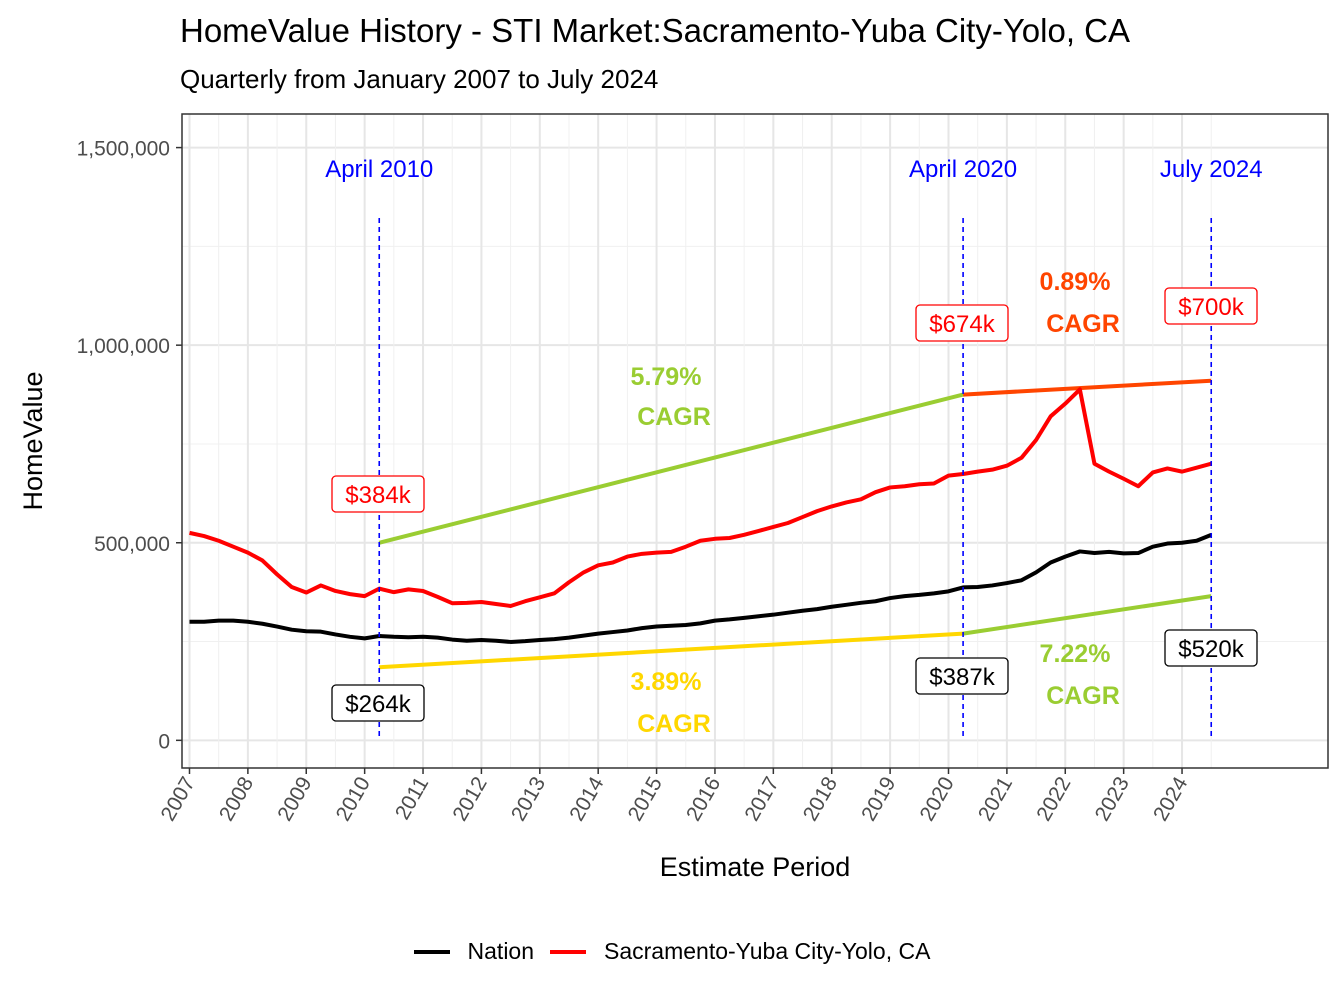 The image size is (1344, 1008). I want to click on x-tick-label: 2007, so click(178, 799).